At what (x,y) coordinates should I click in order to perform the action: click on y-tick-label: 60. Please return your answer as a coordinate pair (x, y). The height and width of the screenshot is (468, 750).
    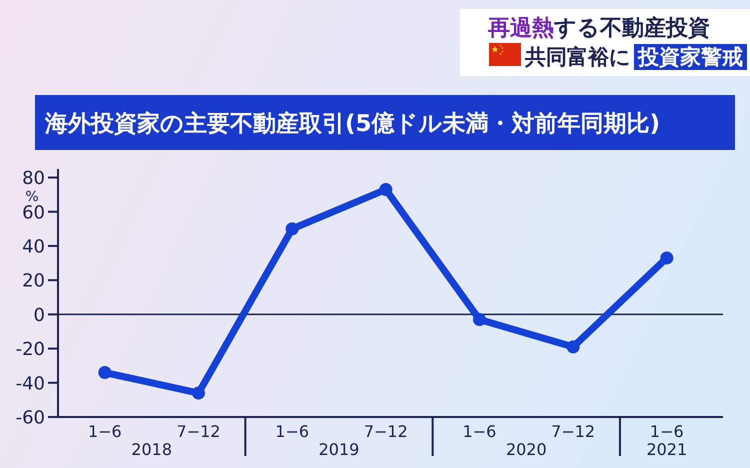
    Looking at the image, I should click on (33, 213).